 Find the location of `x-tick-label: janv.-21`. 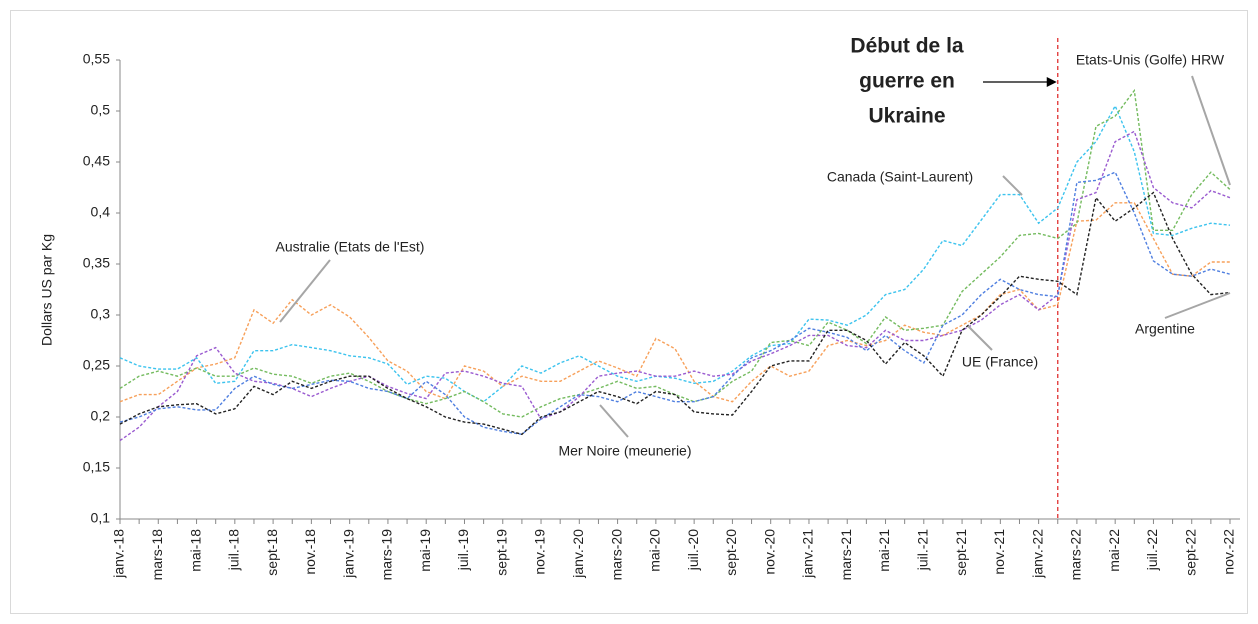

x-tick-label: janv.-21 is located at coordinates (808, 554).